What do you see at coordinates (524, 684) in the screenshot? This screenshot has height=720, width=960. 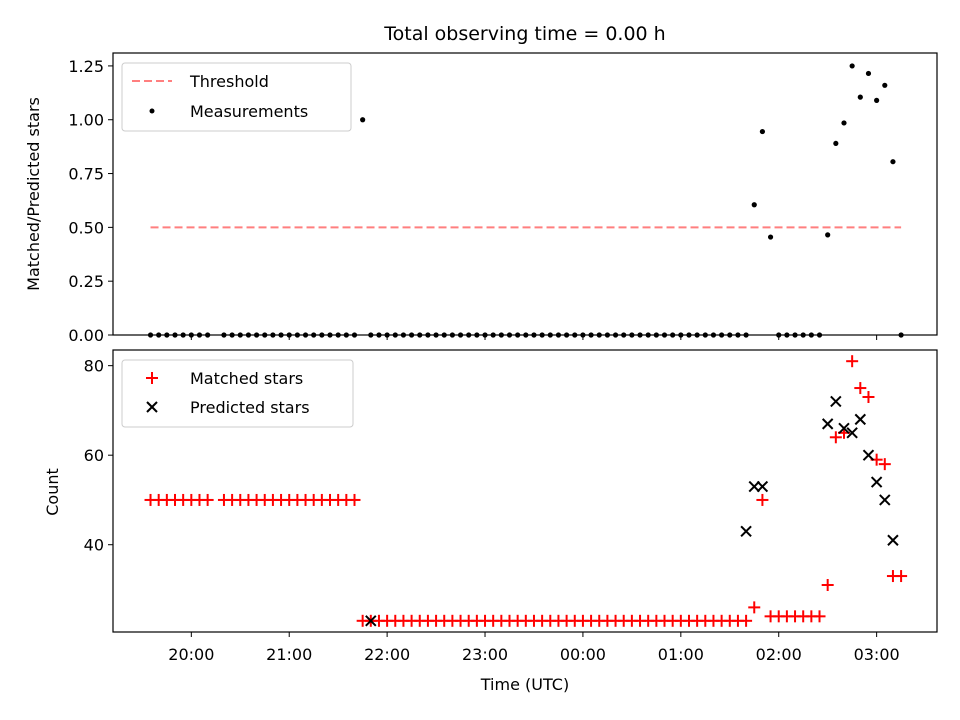 I see `x-axis-label: Time (UTC)` at bounding box center [524, 684].